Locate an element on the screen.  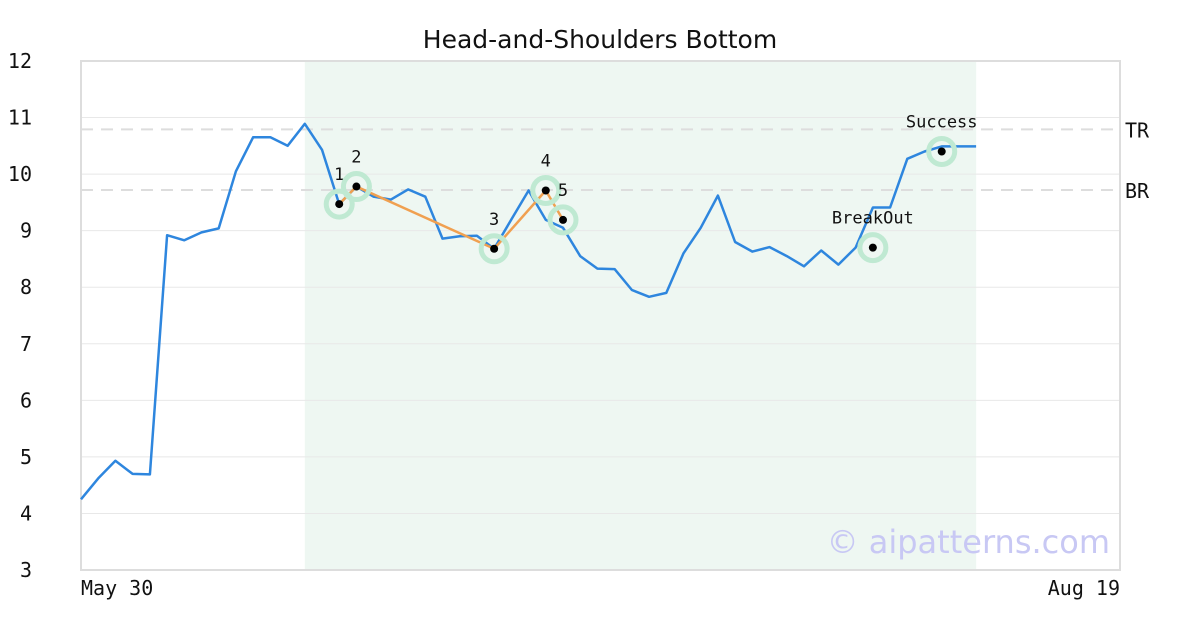
pattern-point-2-label: 2 is located at coordinates (356, 158).